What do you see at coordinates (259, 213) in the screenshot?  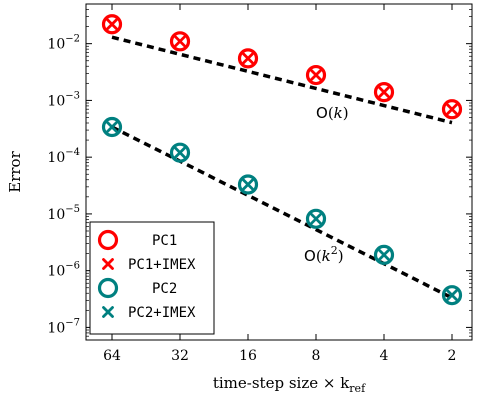 I see `y-tick: 10−5` at bounding box center [259, 213].